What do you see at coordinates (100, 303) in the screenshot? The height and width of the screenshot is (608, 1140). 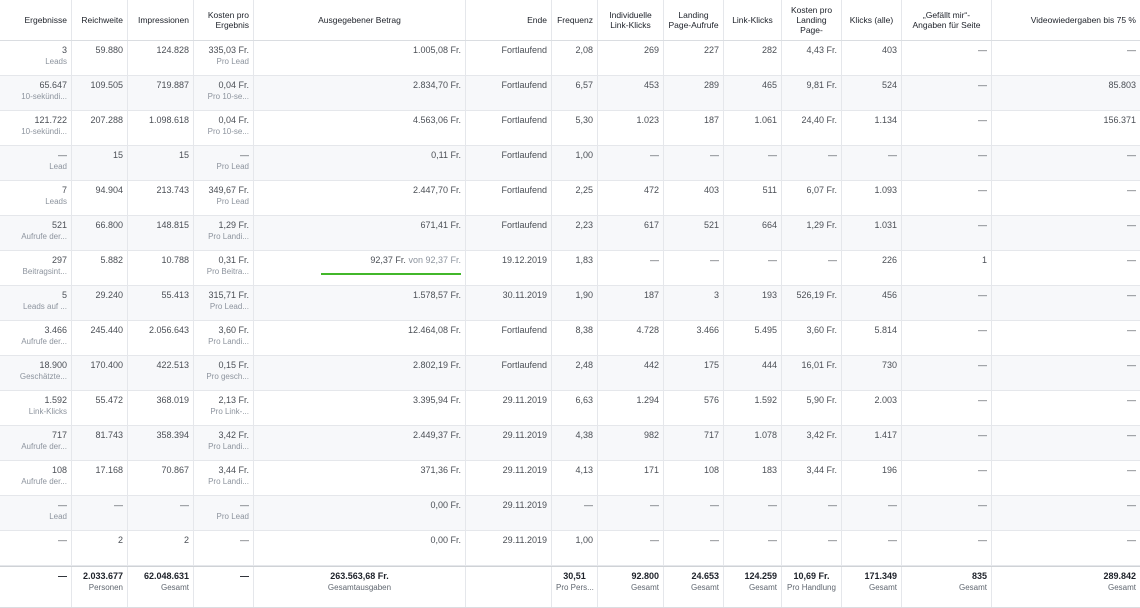 I see `cell-reichweite: 29.240` at bounding box center [100, 303].